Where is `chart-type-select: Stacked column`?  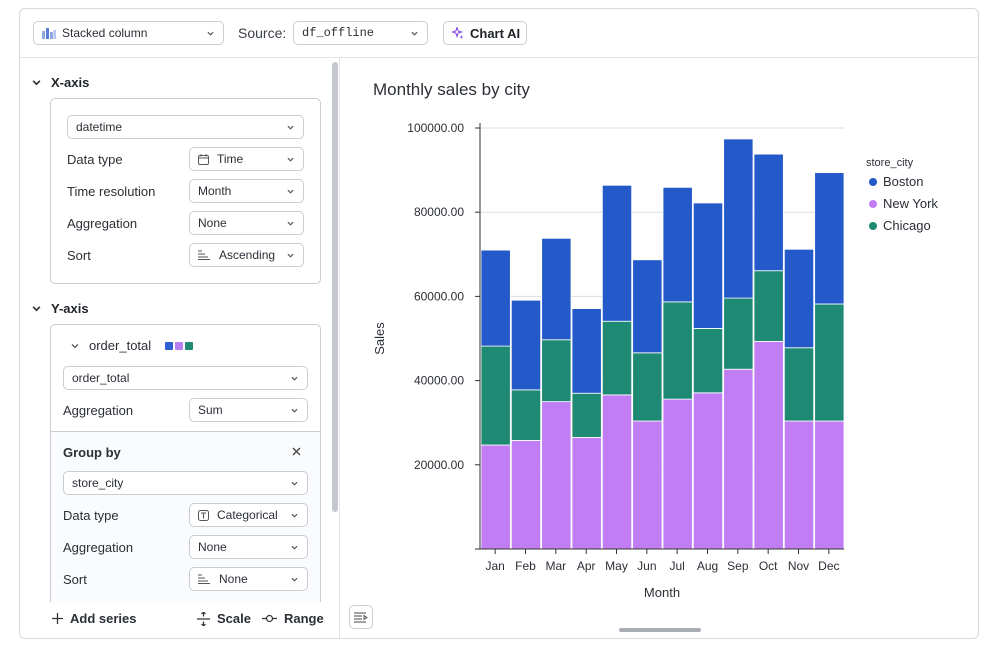
chart-type-select: Stacked column is located at coordinates (128, 33).